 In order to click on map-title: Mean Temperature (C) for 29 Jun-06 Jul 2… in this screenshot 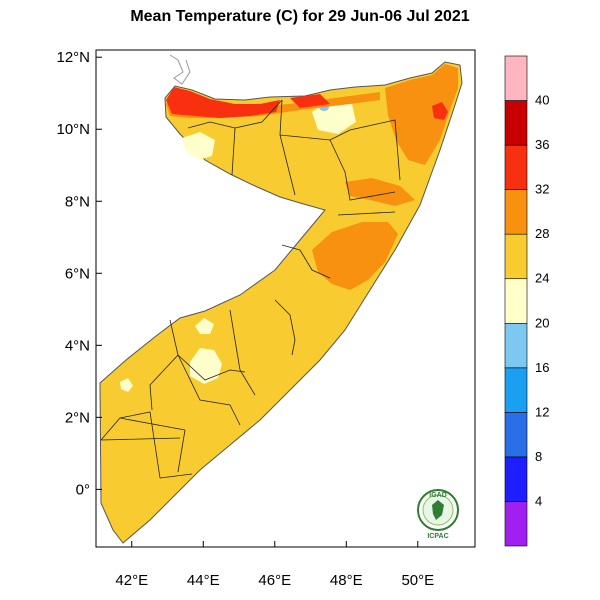, I will do `click(300, 16)`.